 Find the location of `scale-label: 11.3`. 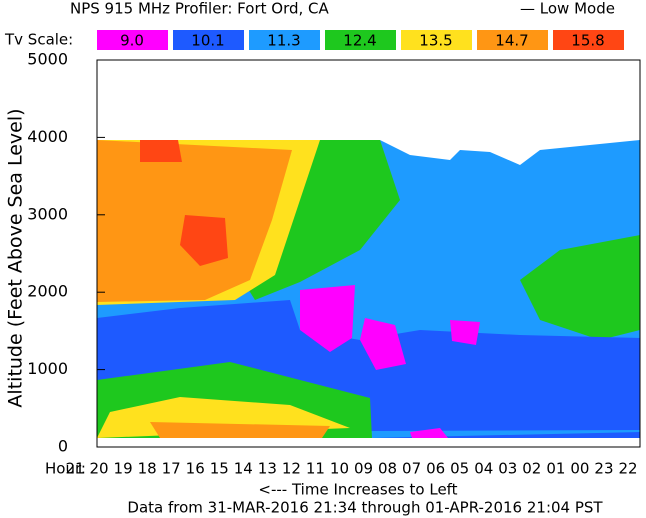

scale-label: 11.3 is located at coordinates (283, 41).